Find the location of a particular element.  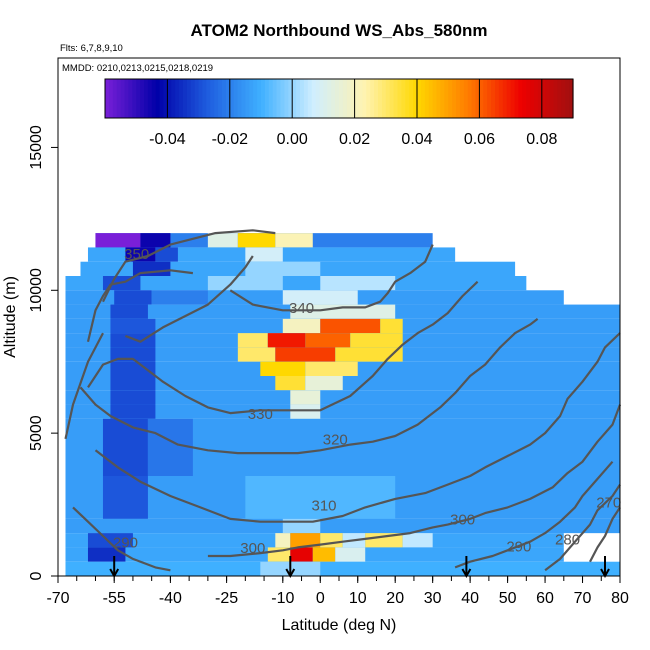

x-tick-label-8: 30 is located at coordinates (433, 598).